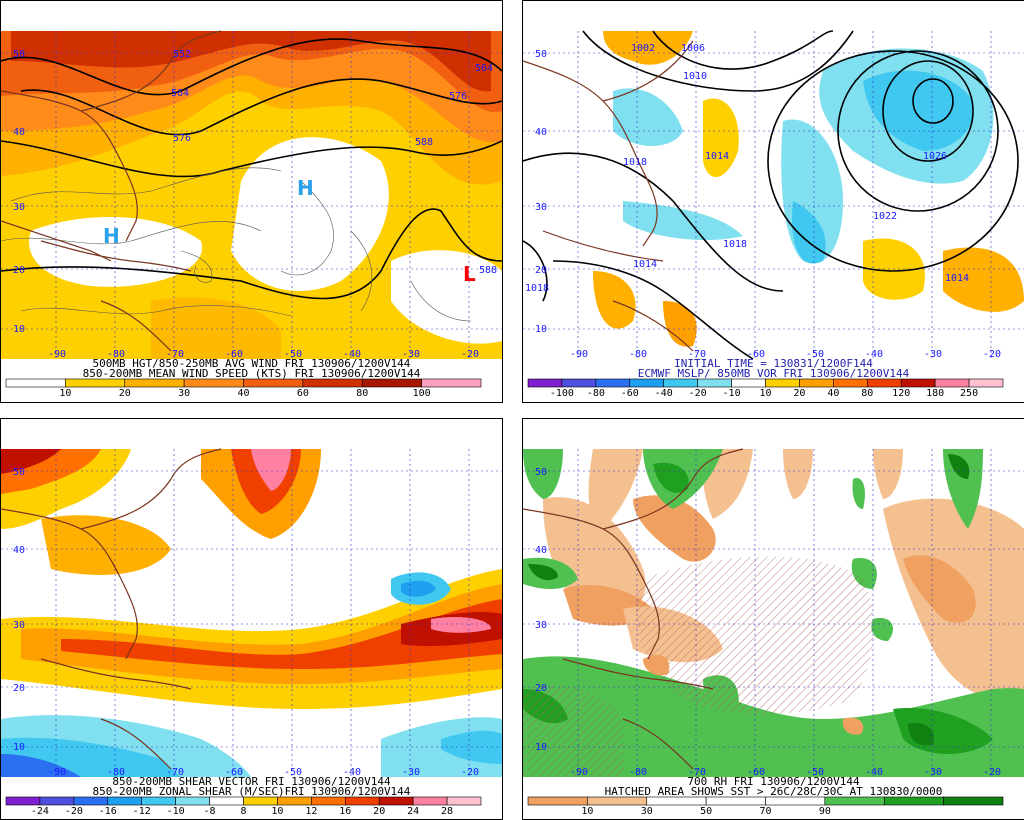  I want to click on contour-label: 564, so click(484, 68).